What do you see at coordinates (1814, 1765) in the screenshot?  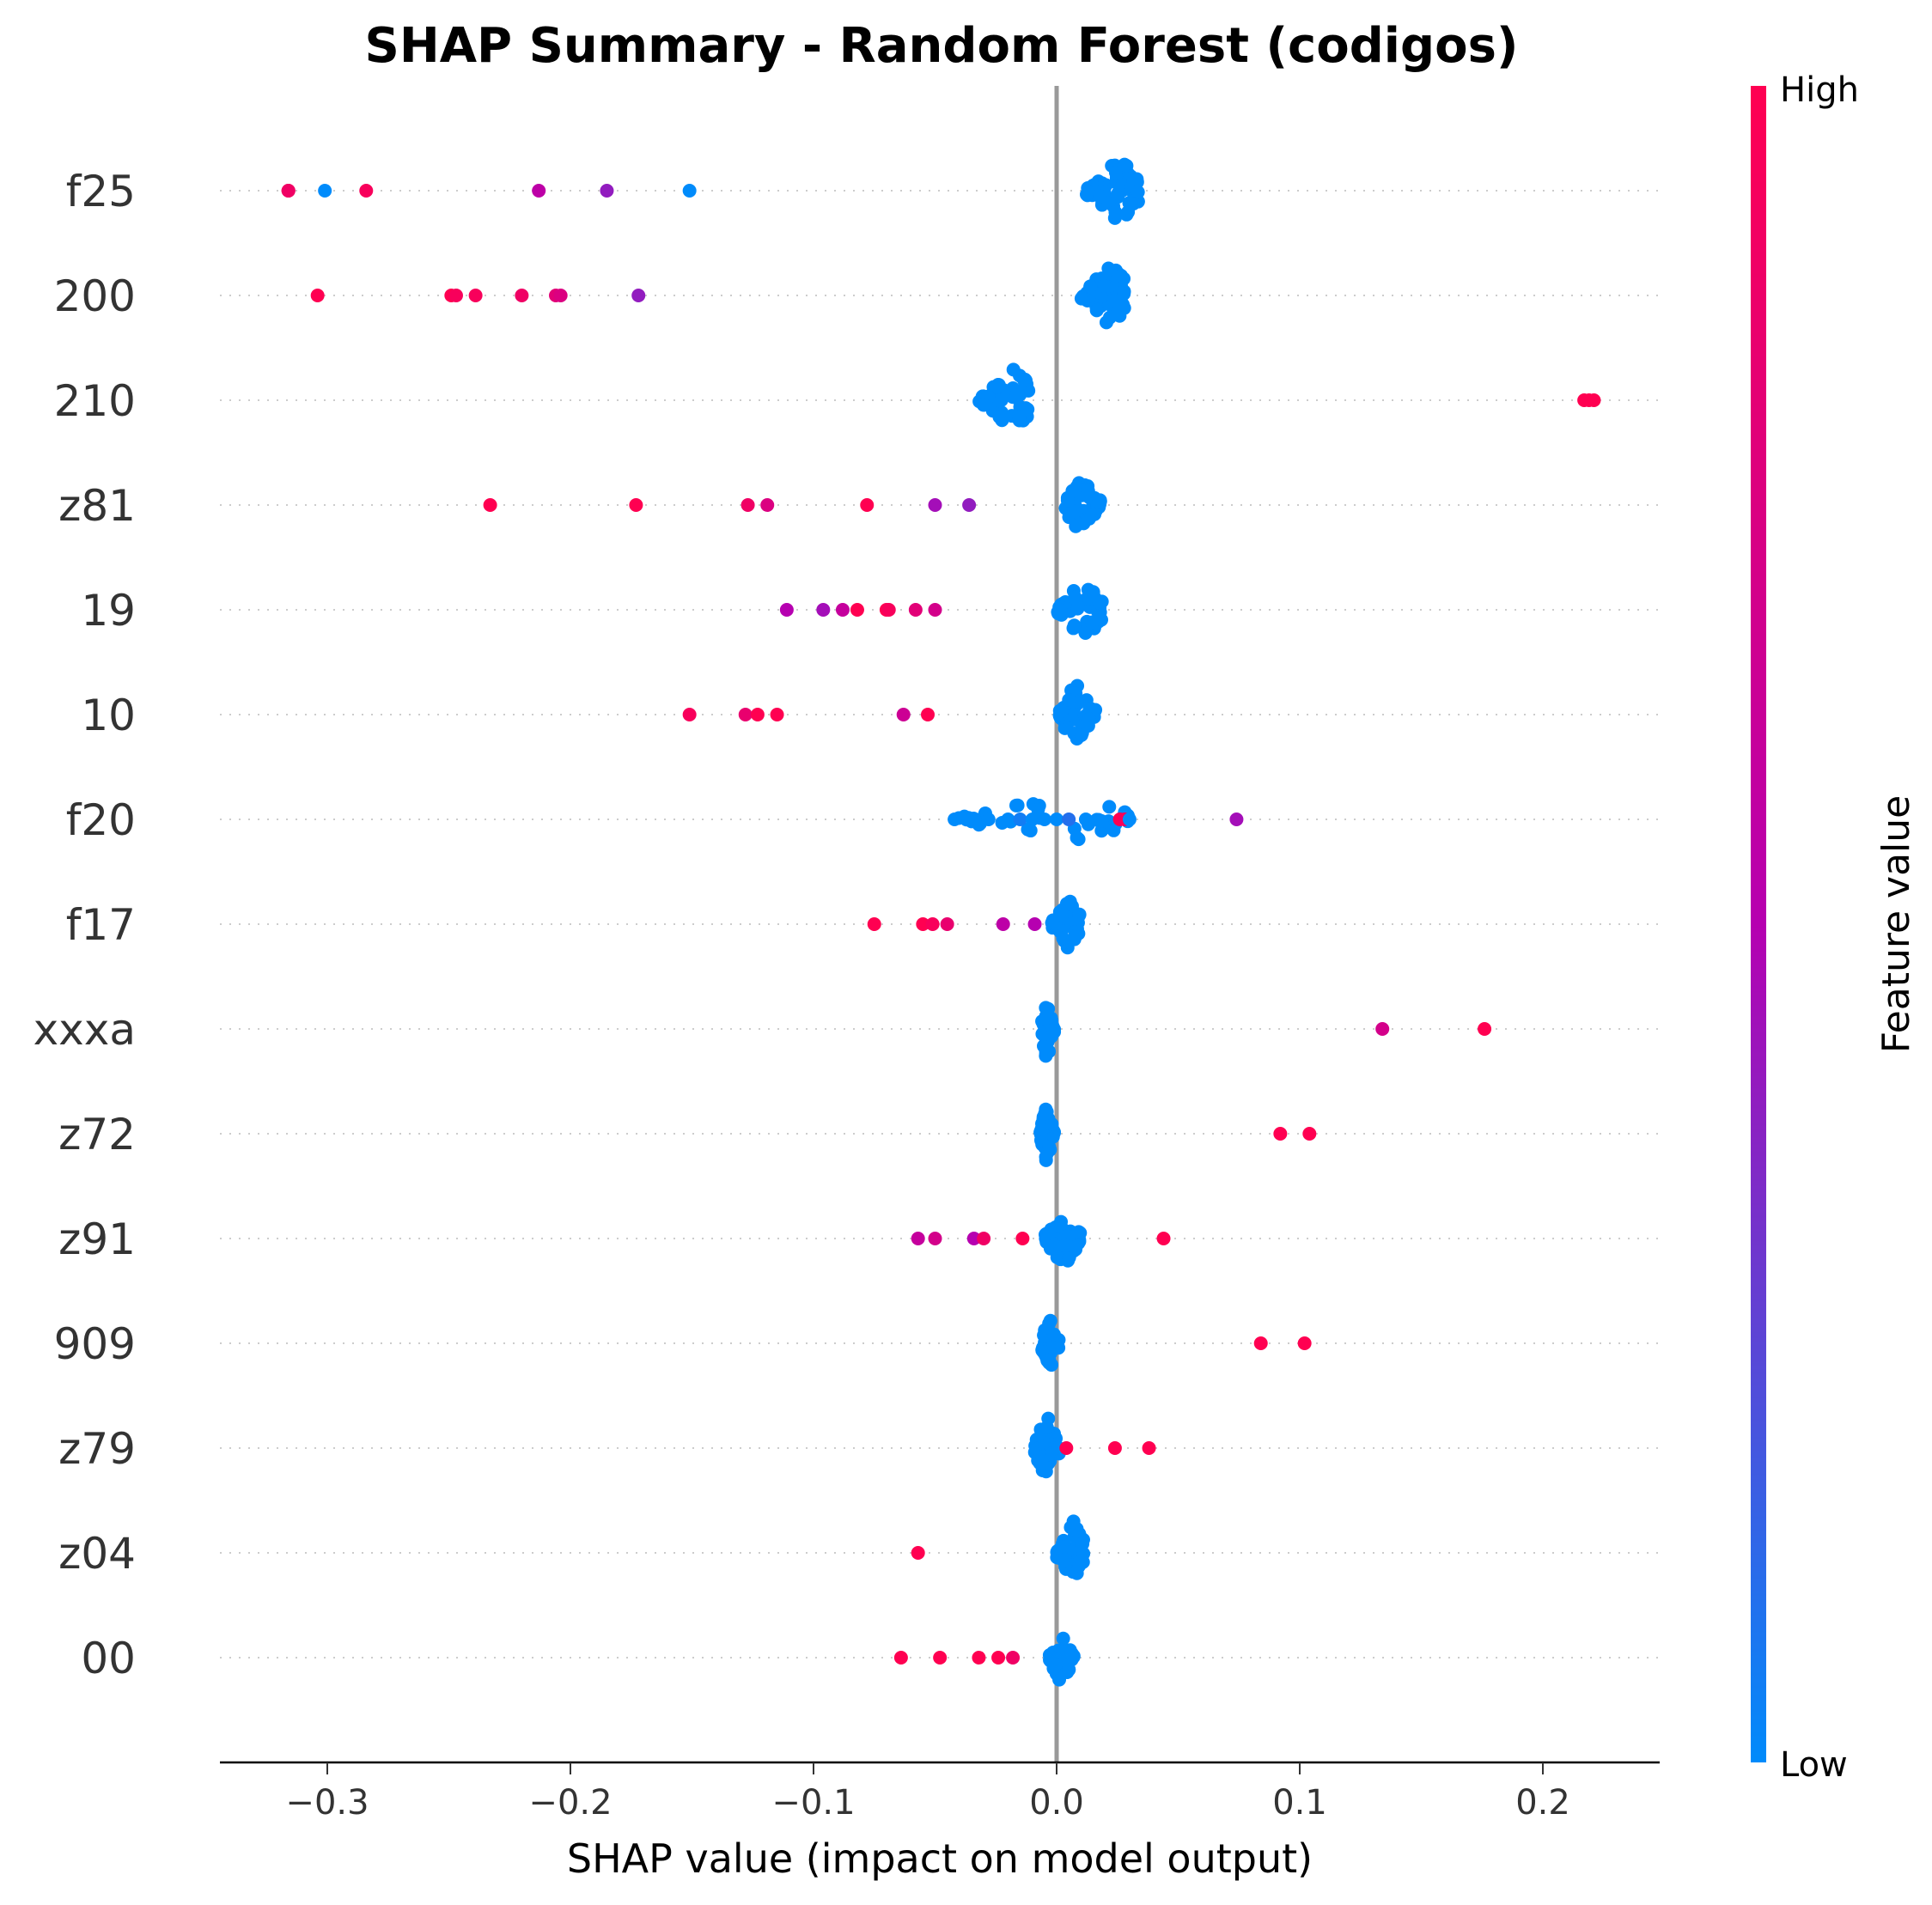 I see `colorbar-low-label: Low` at bounding box center [1814, 1765].